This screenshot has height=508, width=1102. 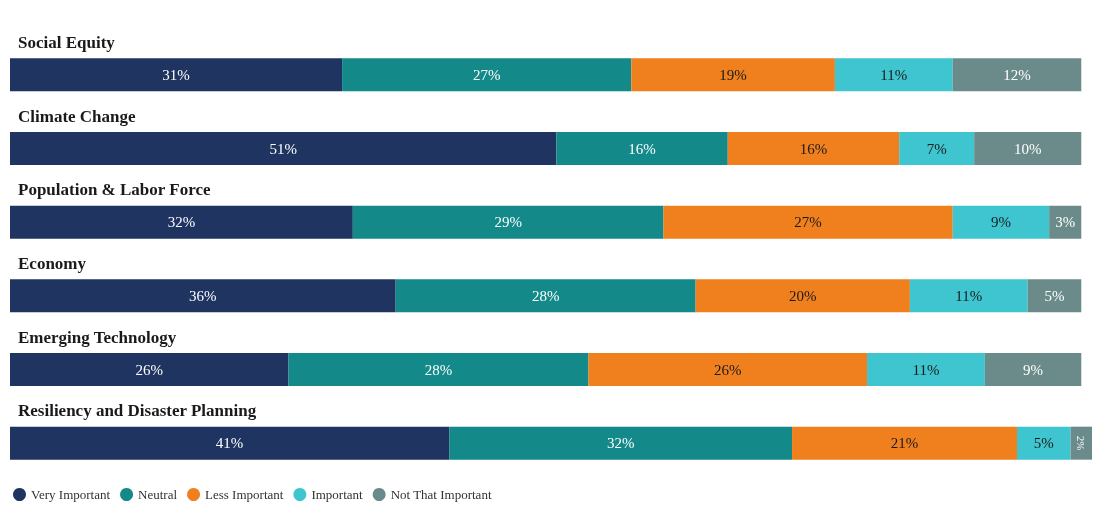 What do you see at coordinates (337, 494) in the screenshot?
I see `legend-label: Important` at bounding box center [337, 494].